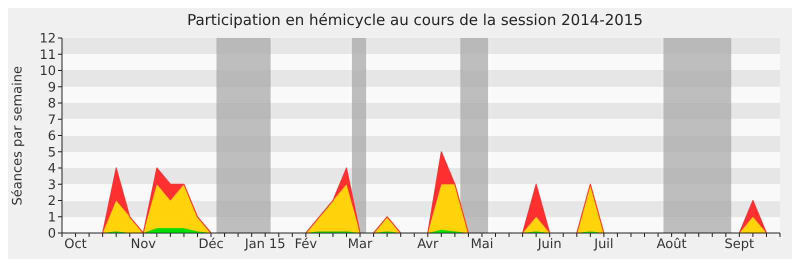 The image size is (800, 267). Describe the element at coordinates (52, 234) in the screenshot. I see `y-tick-label: 0` at that location.